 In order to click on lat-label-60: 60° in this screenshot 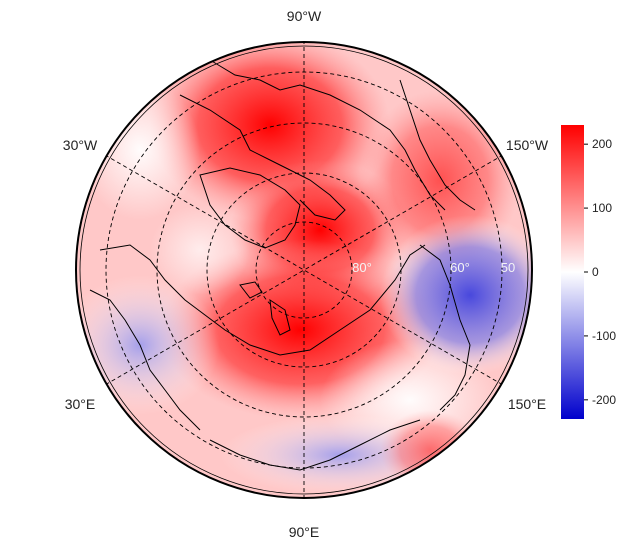, I will do `click(460, 267)`.